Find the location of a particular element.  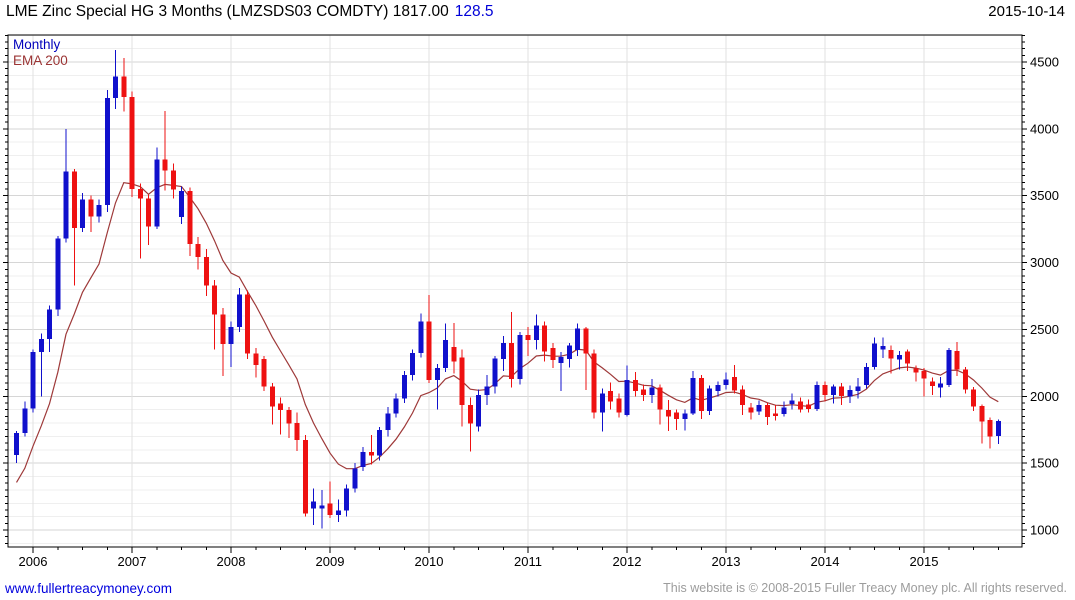

svg-text: 2014 is located at coordinates (825, 561).